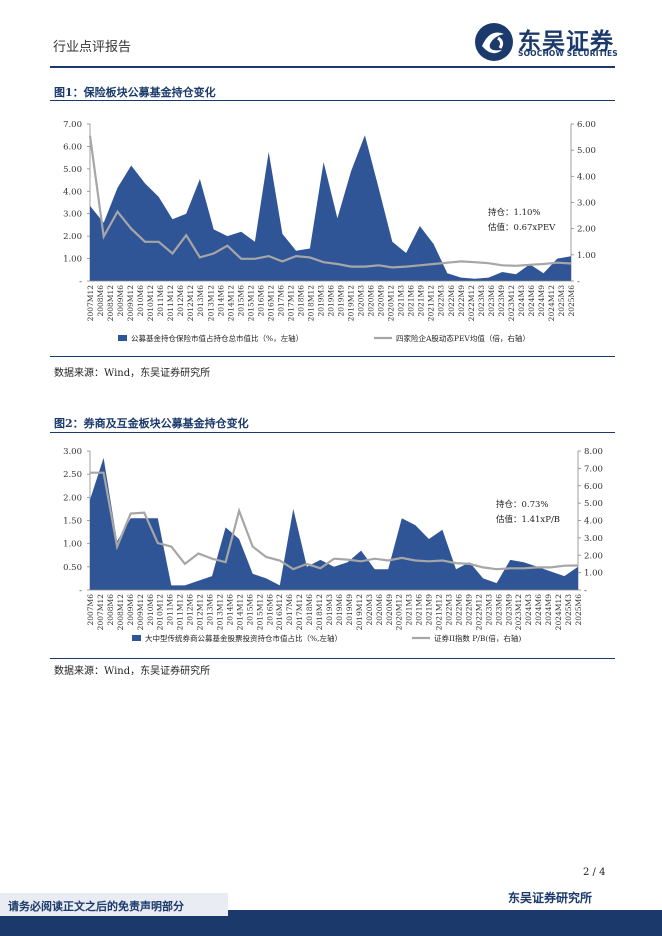 The image size is (662, 936). Describe the element at coordinates (72, 475) in the screenshot. I see `y-left-tick-label: 2.50` at that location.